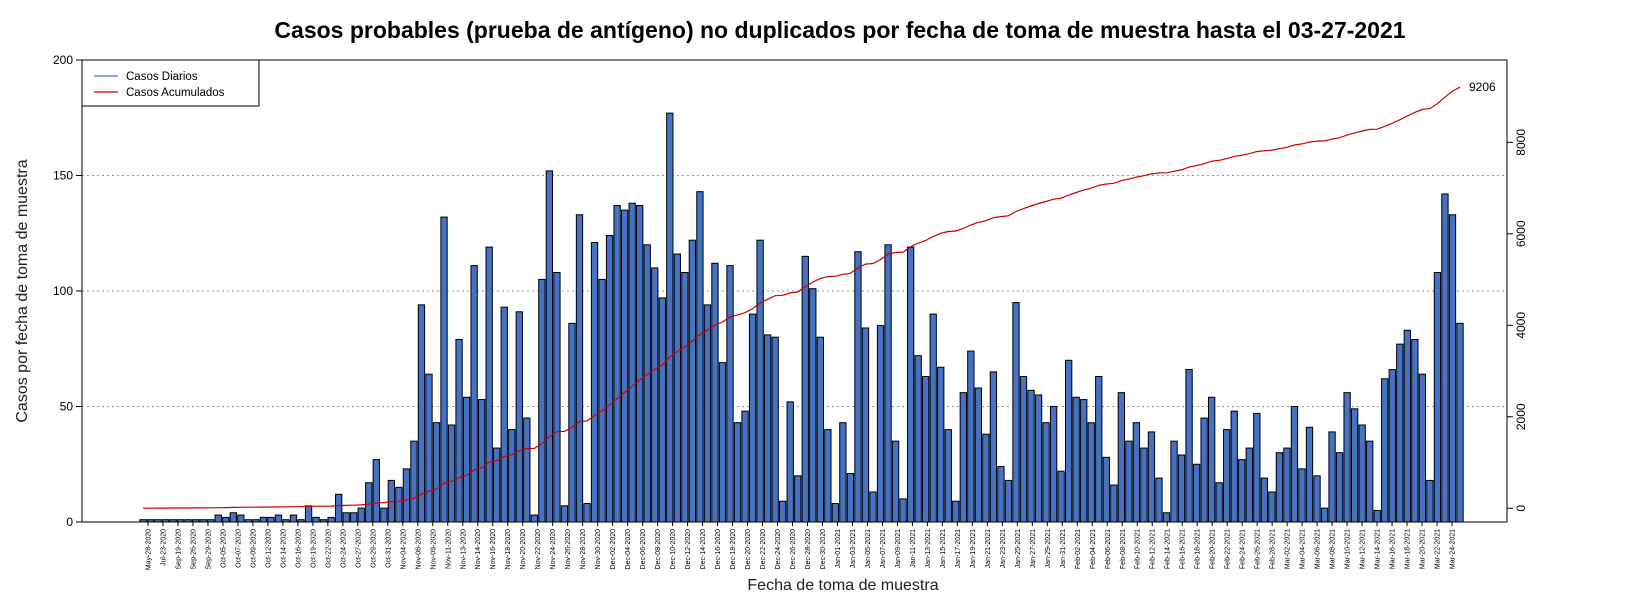 The width and height of the screenshot is (1650, 611). Describe the element at coordinates (223, 548) in the screenshot. I see `x-tick-label: Oct-05-2020` at that location.